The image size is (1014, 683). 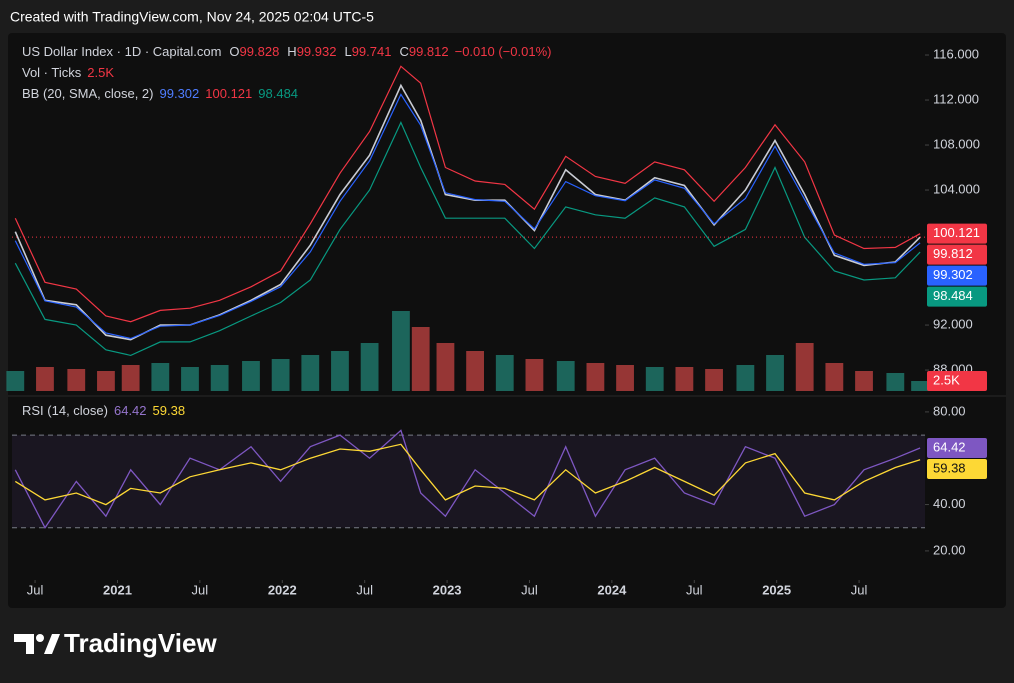 I want to click on x-tick-label: 2022, so click(x=282, y=589).